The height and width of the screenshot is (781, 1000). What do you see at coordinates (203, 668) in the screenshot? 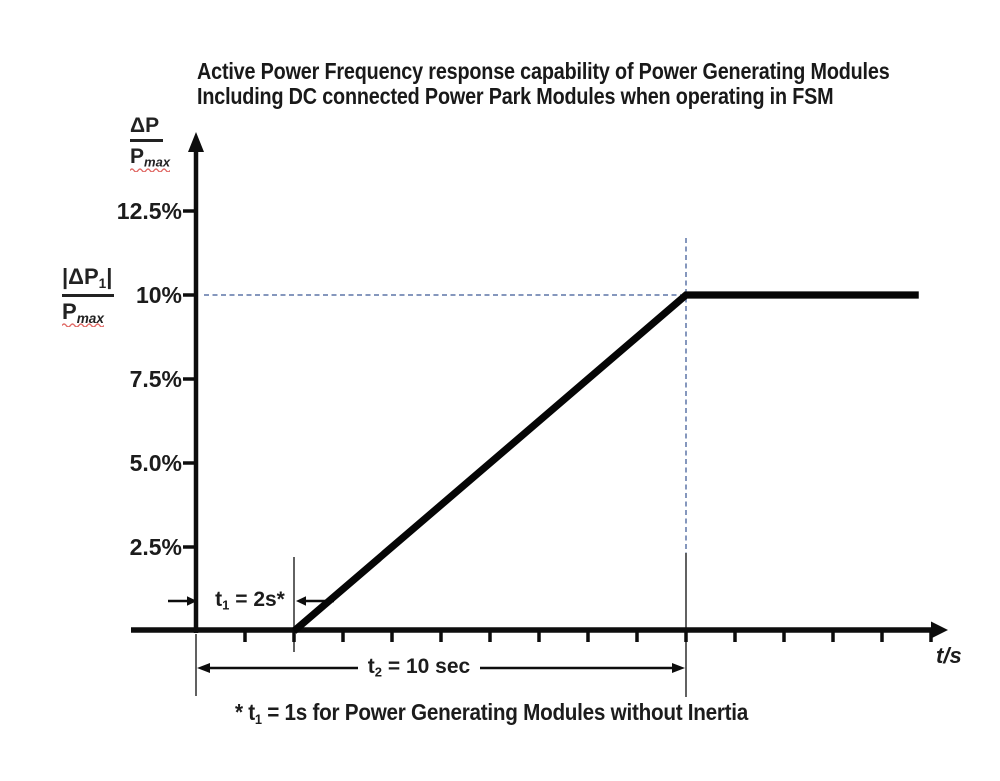
I see `t2-arrow-left-head` at bounding box center [203, 668].